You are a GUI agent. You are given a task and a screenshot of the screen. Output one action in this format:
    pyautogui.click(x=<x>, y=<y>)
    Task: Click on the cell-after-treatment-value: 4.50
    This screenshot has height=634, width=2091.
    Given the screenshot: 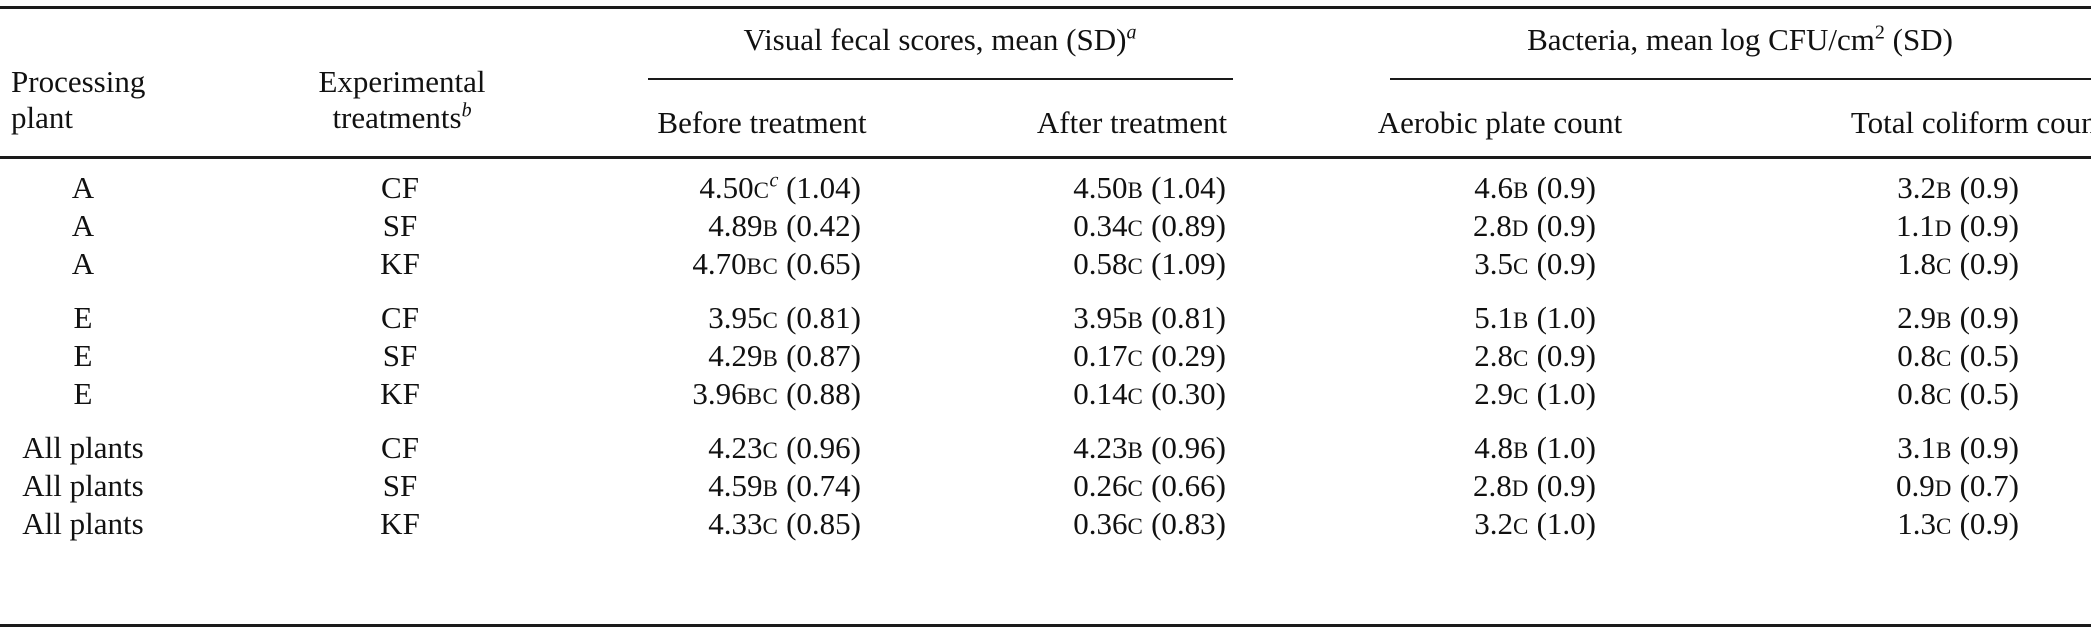 What is the action you would take?
    pyautogui.click(x=1100, y=187)
    